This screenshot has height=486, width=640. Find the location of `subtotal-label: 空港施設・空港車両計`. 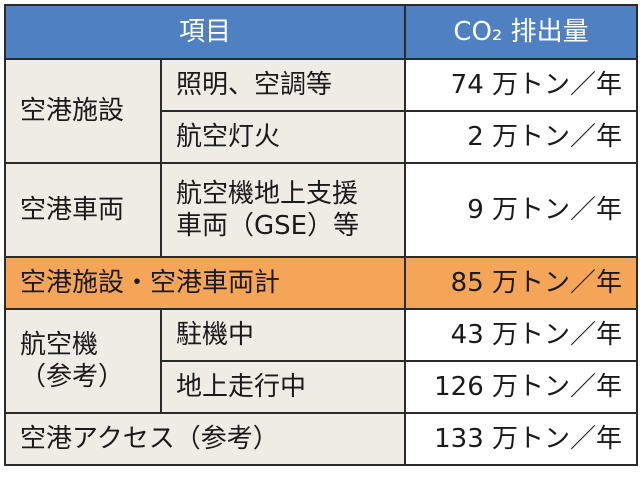

subtotal-label: 空港施設・空港車両計 is located at coordinates (205, 283).